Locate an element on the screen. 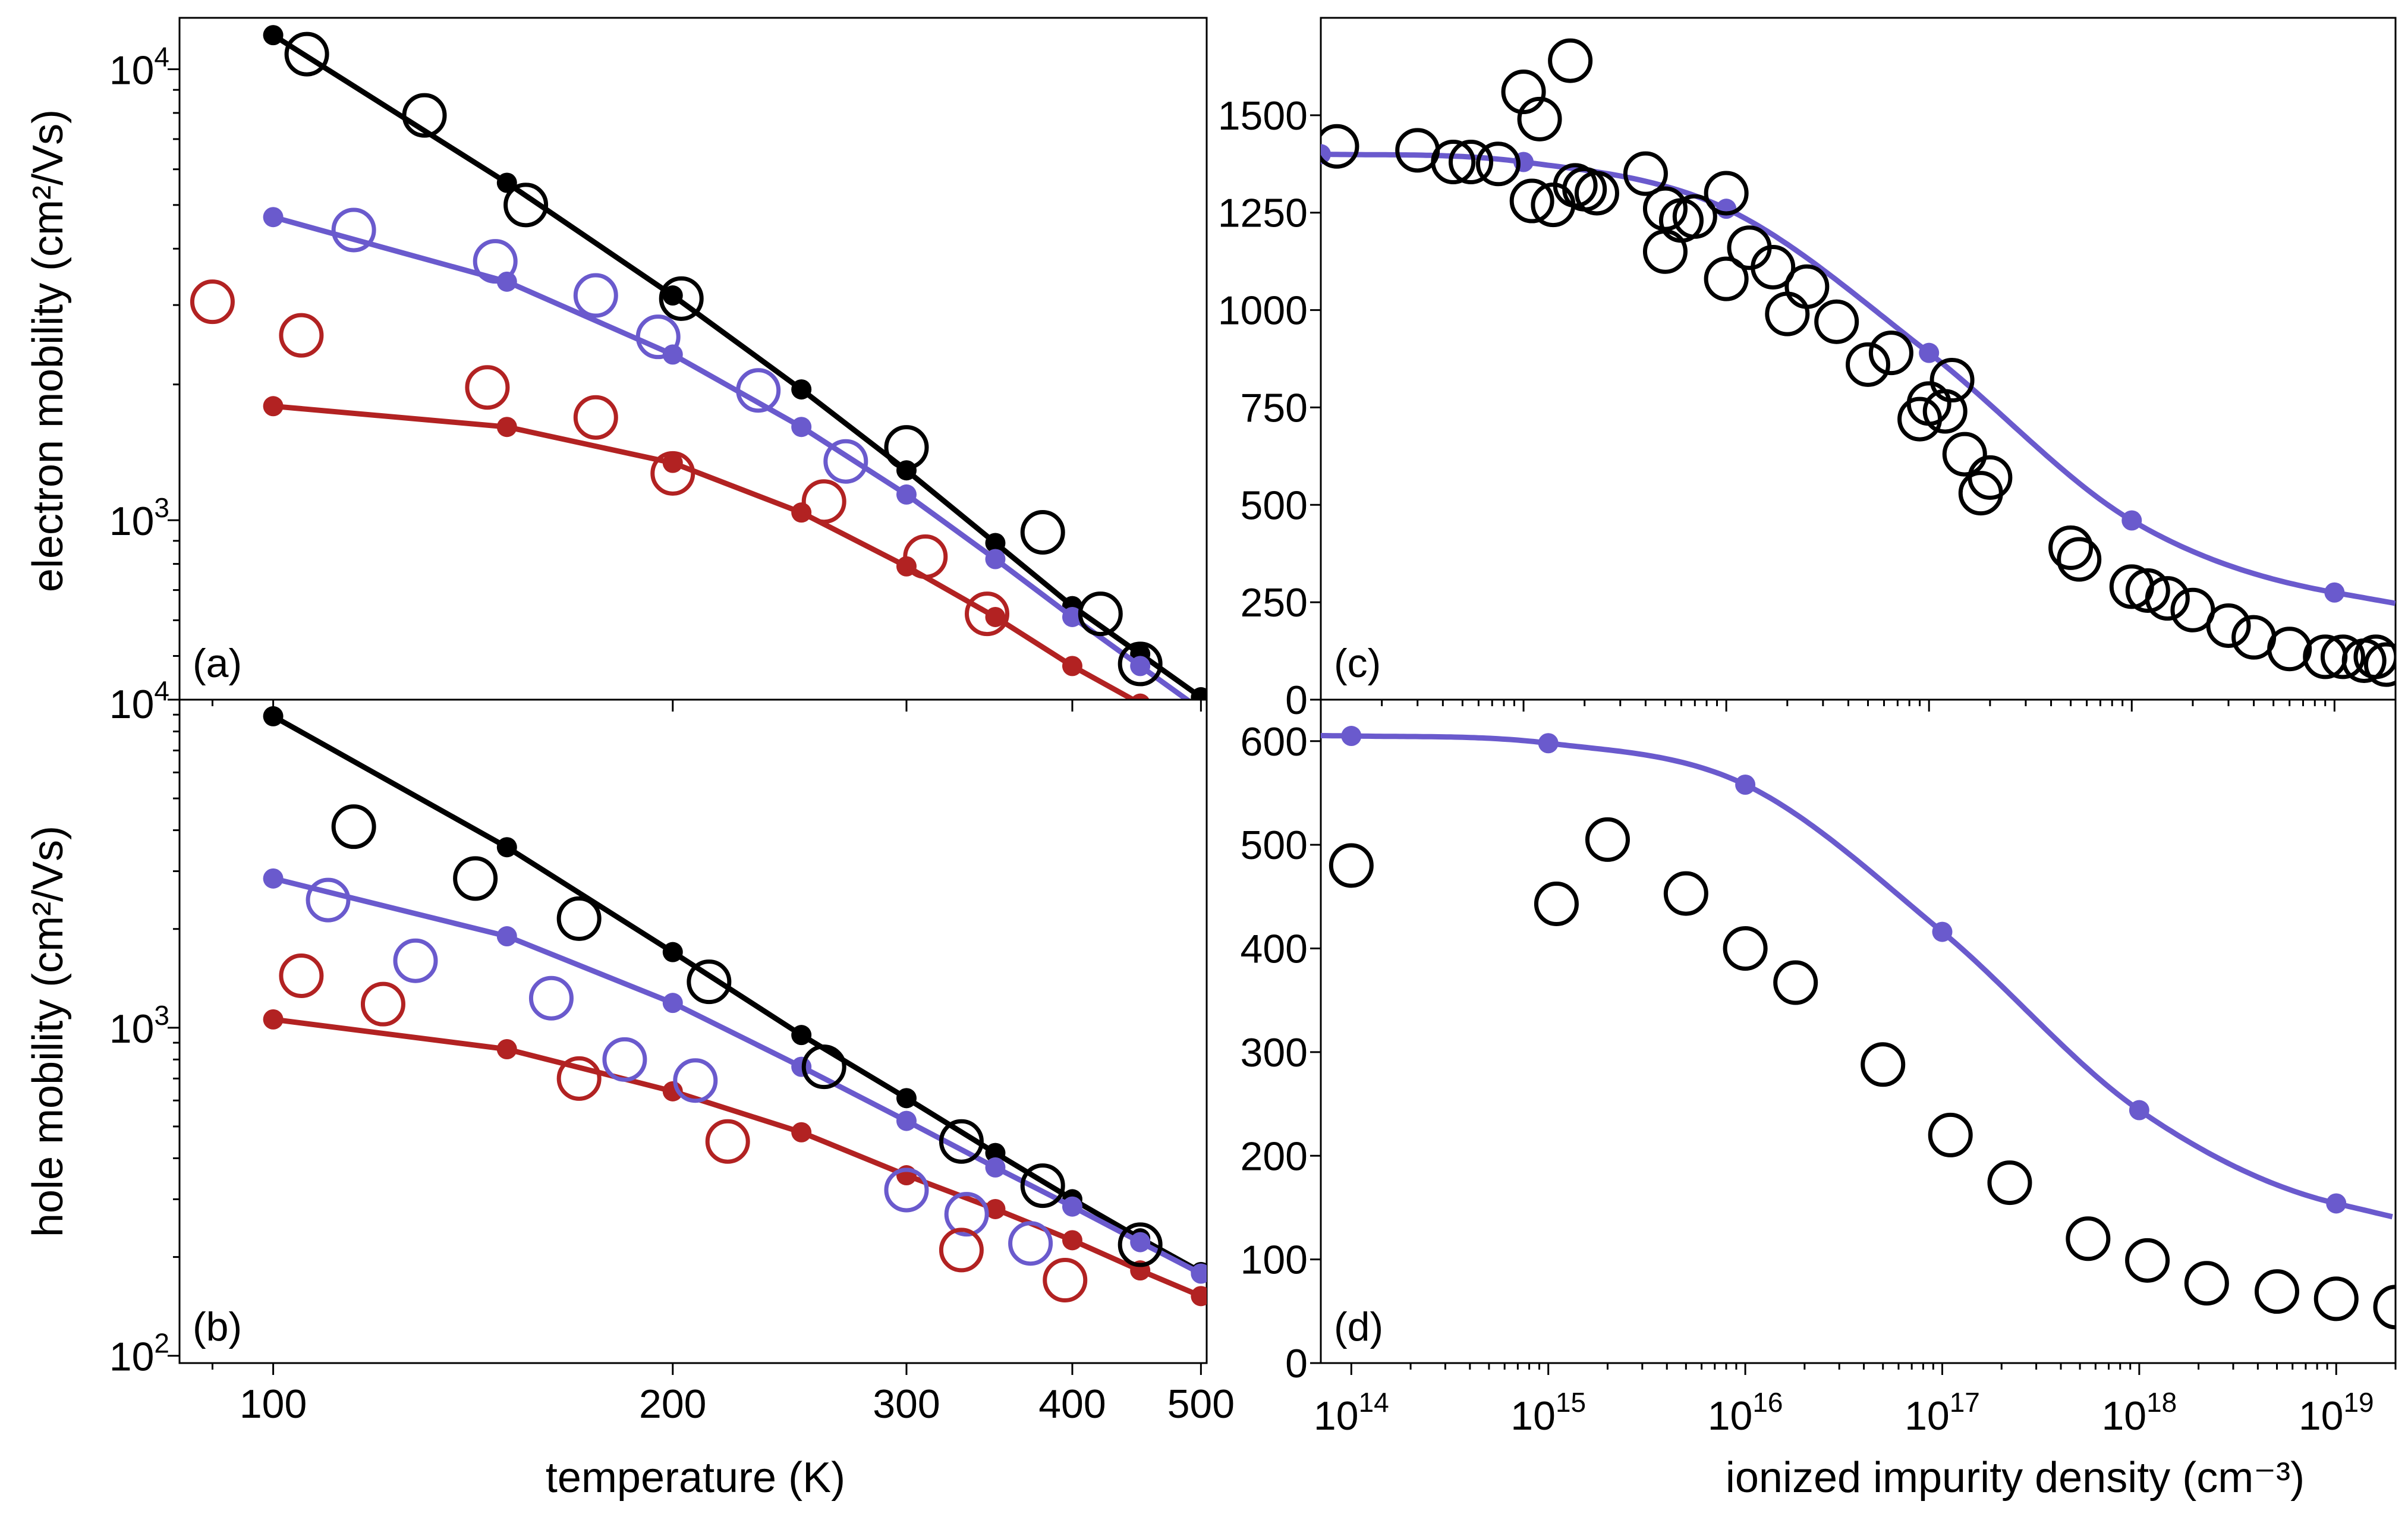  y-tick-label: 750 is located at coordinates (1275, 407).